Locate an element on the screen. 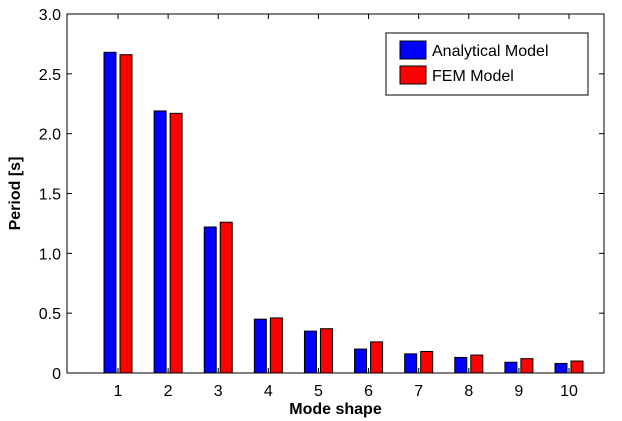 Image resolution: width=622 pixels, height=421 pixels. x-tick-label: 2 is located at coordinates (168, 391).